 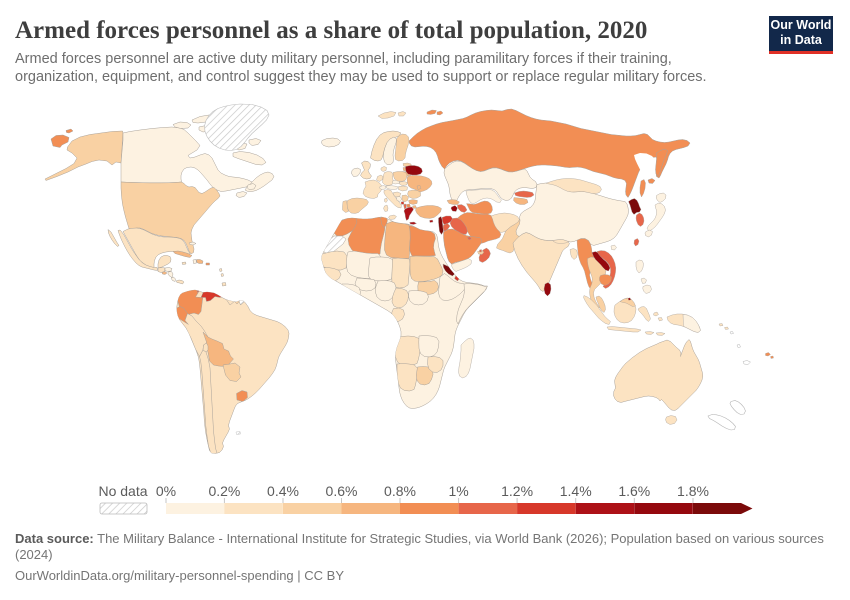 I want to click on svg-text: No data, so click(x=122, y=491).